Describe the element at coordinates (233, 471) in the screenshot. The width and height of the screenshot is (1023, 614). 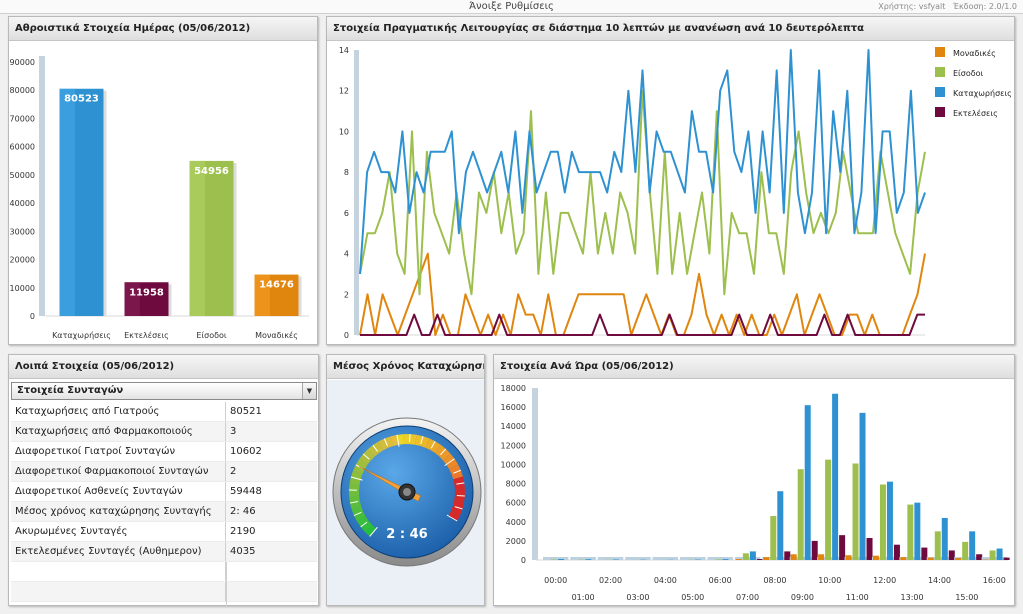
I see `row-value: 2` at that location.